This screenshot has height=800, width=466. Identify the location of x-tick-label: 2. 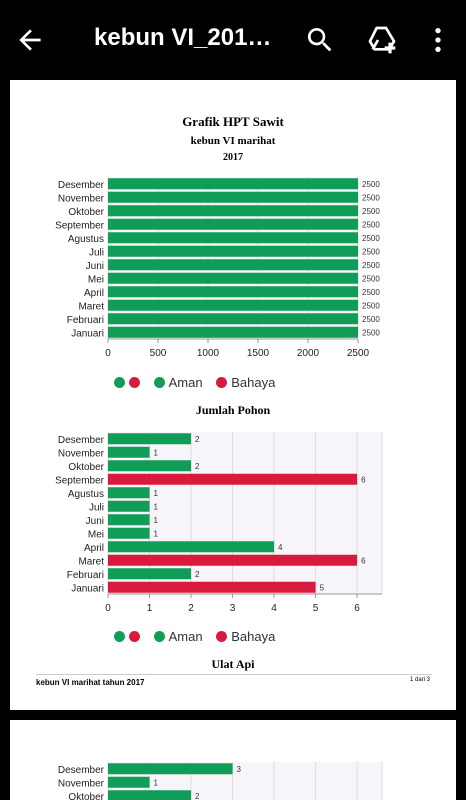
(191, 608).